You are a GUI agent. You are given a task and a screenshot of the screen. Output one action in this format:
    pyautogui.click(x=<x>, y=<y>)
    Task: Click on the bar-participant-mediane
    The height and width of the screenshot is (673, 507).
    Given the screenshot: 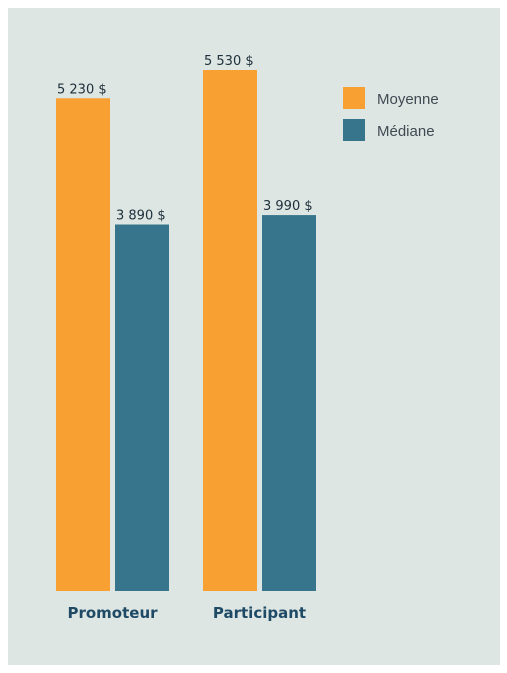 What is the action you would take?
    pyautogui.click(x=289, y=403)
    